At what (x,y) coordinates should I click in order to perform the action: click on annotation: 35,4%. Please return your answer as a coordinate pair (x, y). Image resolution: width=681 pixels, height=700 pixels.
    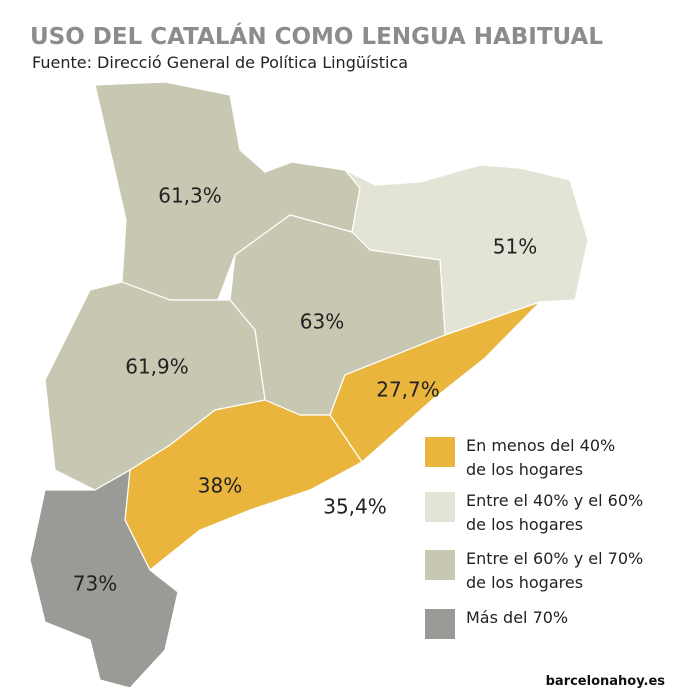
    Looking at the image, I should click on (355, 507).